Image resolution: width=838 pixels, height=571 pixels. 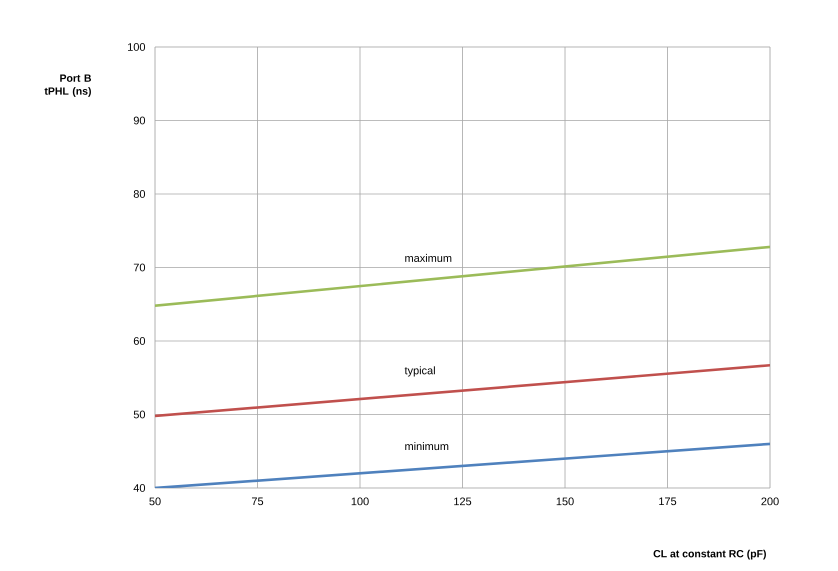 What do you see at coordinates (419, 371) in the screenshot?
I see `series-label: typical` at bounding box center [419, 371].